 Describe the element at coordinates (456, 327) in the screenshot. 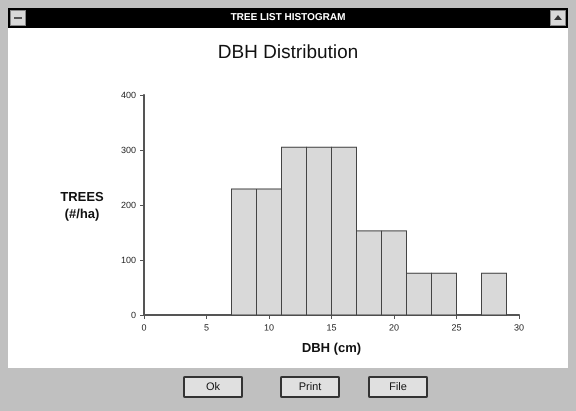

I see `x-tick-label: 25` at that location.